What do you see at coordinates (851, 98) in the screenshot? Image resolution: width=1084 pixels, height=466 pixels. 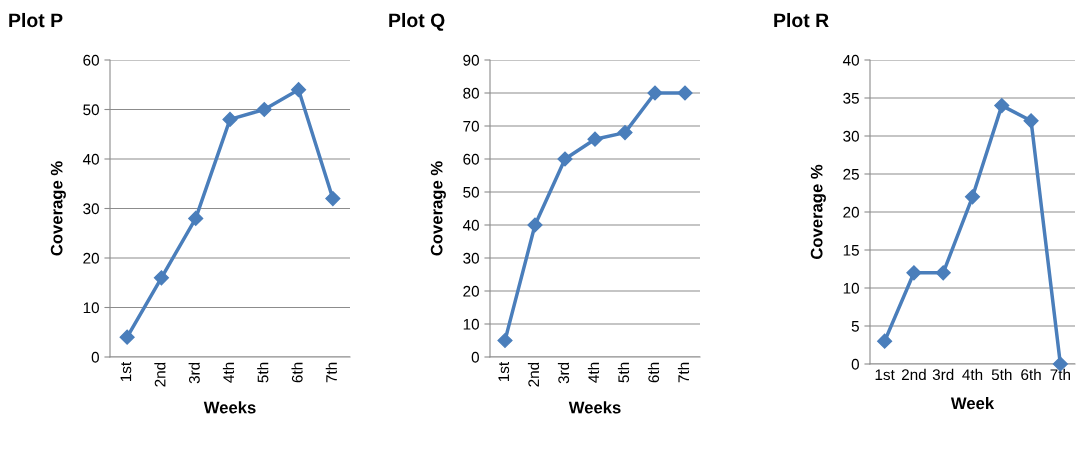 I see `y-tick-label: 35` at bounding box center [851, 98].